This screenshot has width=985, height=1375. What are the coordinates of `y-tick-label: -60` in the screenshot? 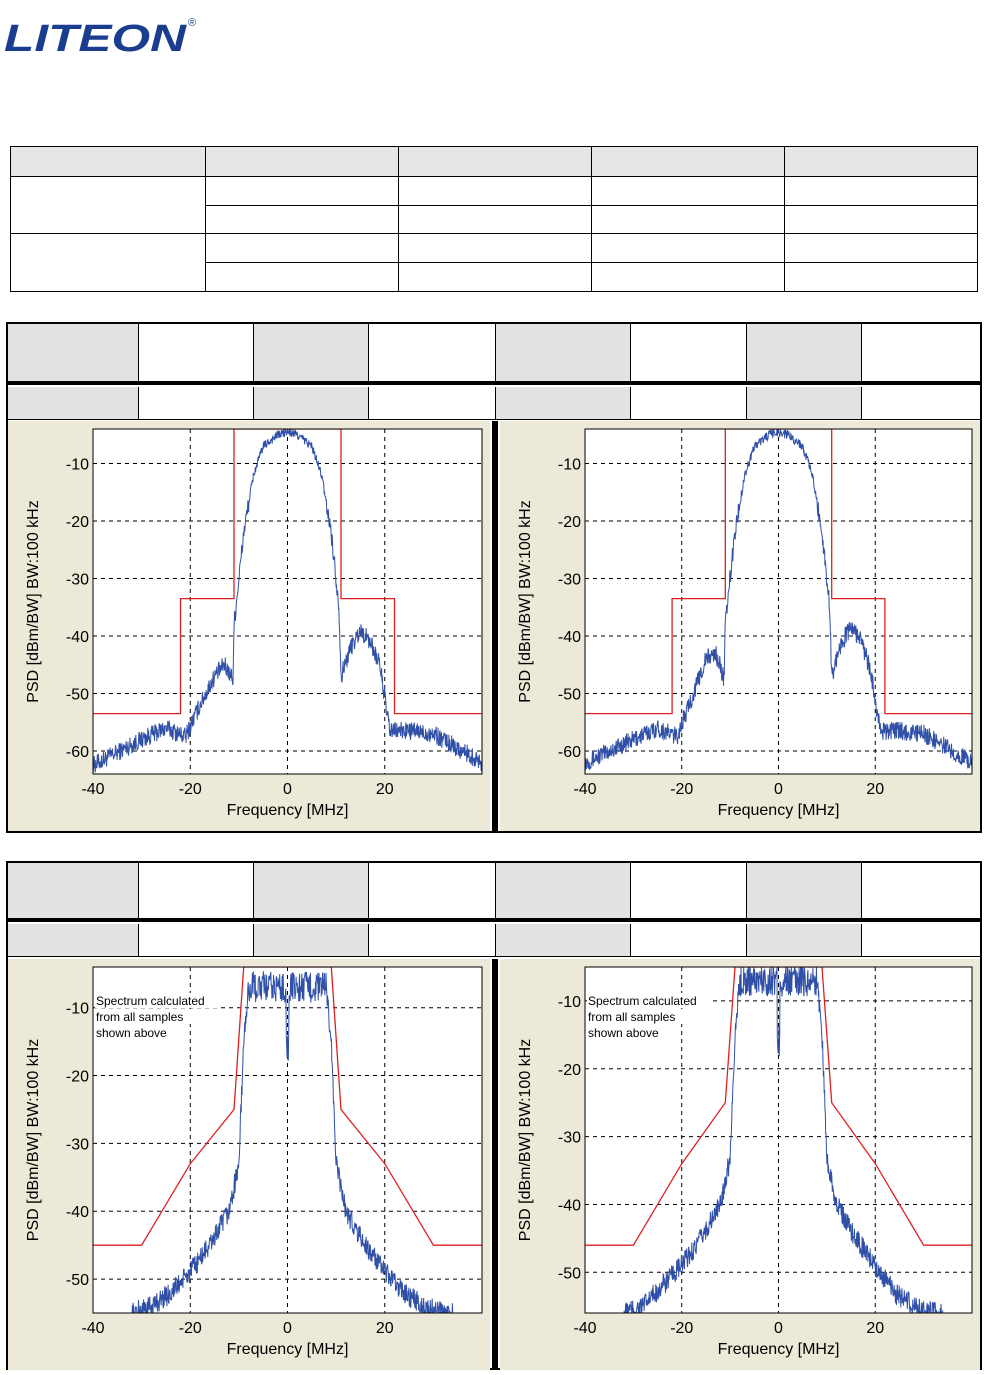 It's located at (569, 752).